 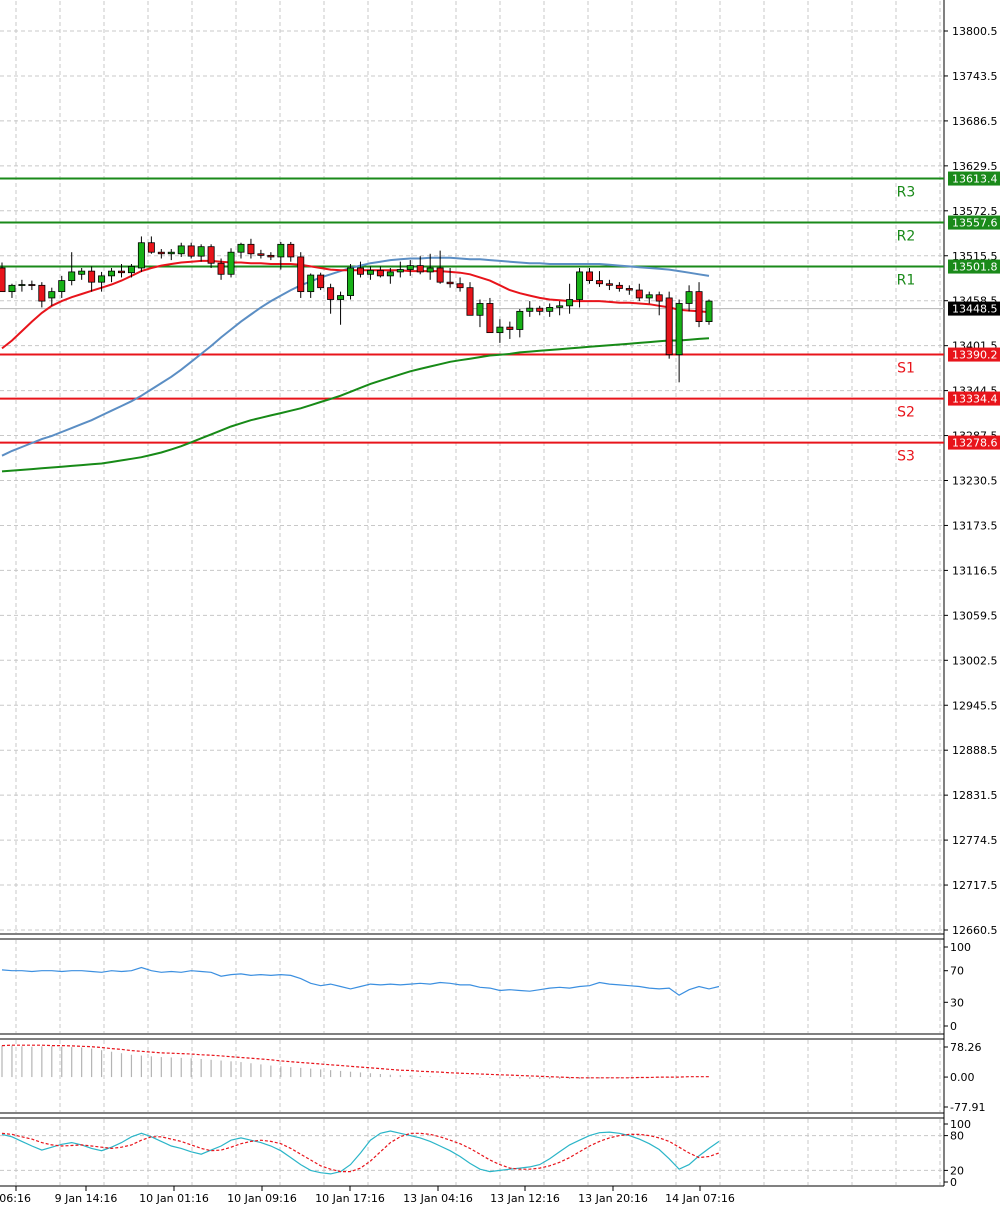 What do you see at coordinates (86, 1198) in the screenshot?
I see `time-tick-label: 9 Jan 14:16` at bounding box center [86, 1198].